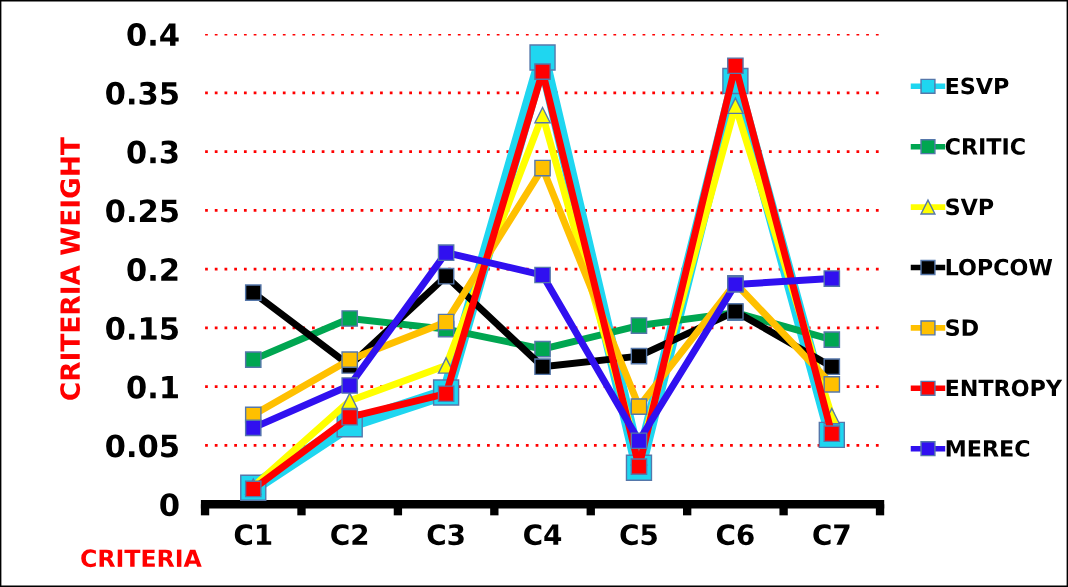 The height and width of the screenshot is (587, 1068). What do you see at coordinates (253, 535) in the screenshot?
I see `x-tick-label: C1` at bounding box center [253, 535].